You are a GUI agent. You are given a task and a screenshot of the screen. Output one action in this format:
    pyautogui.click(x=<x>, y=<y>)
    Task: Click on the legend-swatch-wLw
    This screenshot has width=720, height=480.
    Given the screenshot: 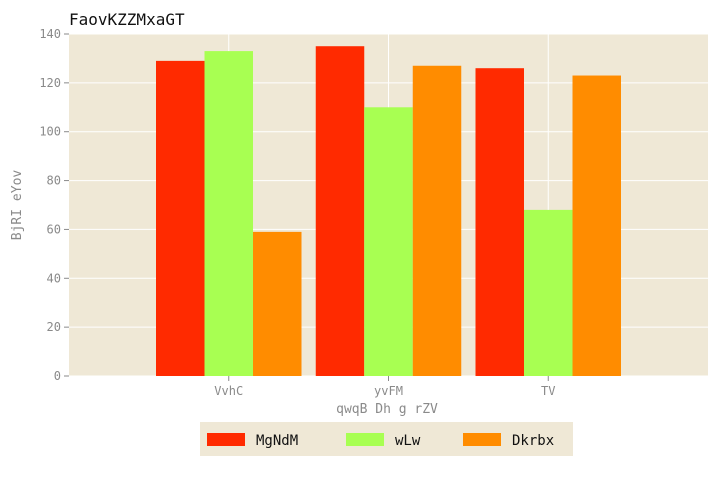 What is the action you would take?
    pyautogui.click(x=365, y=439)
    